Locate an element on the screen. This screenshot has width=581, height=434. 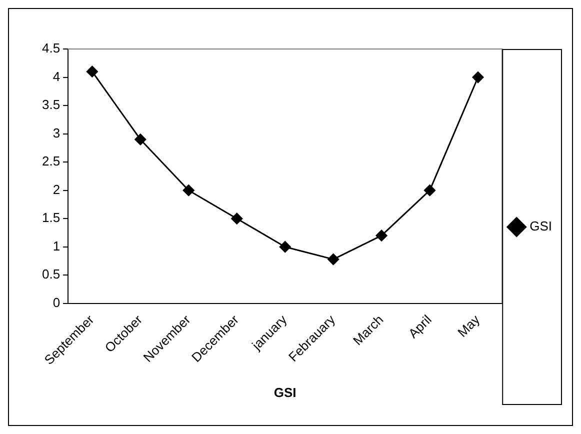
y-tick-label: 2.5 is located at coordinates (51, 161).